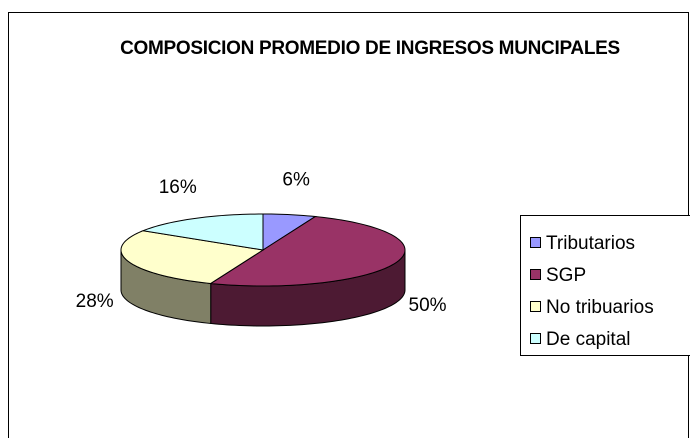 The width and height of the screenshot is (690, 438). What do you see at coordinates (95, 301) in the screenshot?
I see `data-label: 28%` at bounding box center [95, 301].